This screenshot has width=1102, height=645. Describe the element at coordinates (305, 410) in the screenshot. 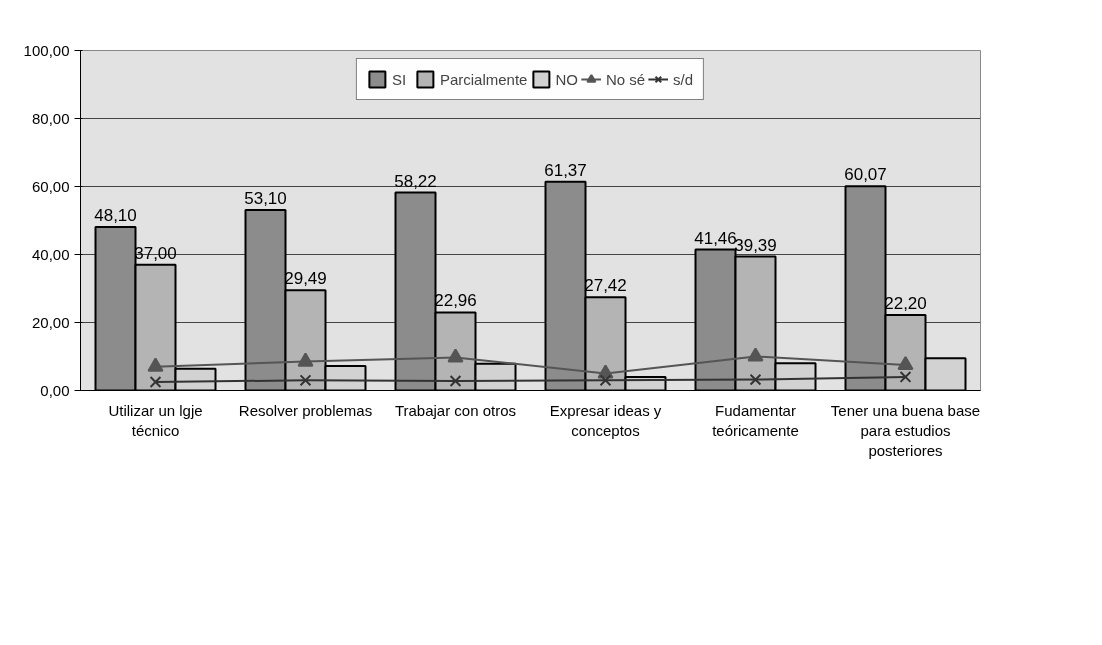

I see `x-tick-label: Resolver problemas` at that location.